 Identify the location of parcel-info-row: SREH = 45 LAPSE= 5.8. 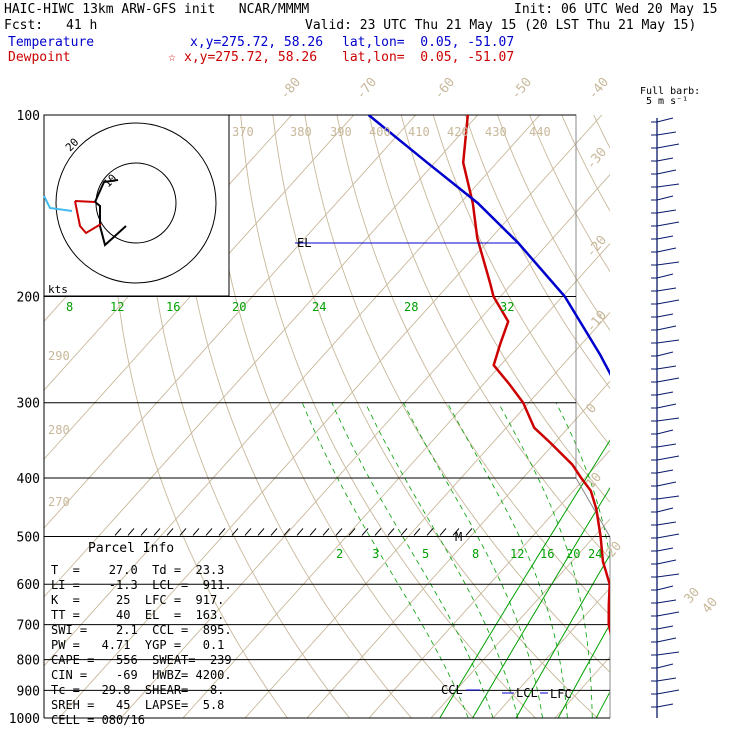
(138, 705).